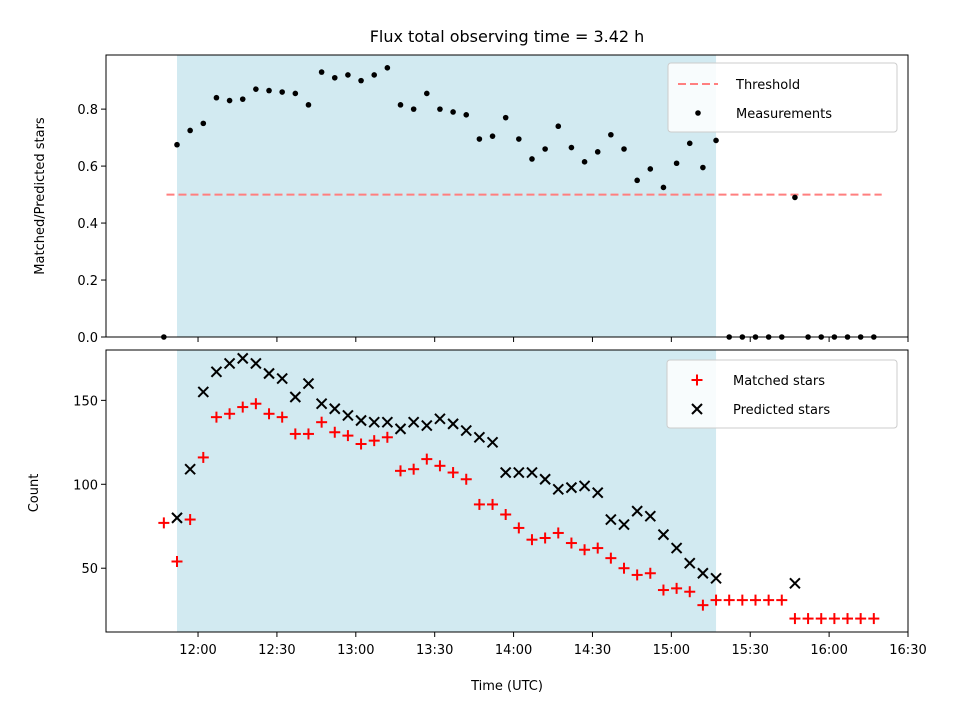 Image resolution: width=960 pixels, height=720 pixels. I want to click on top-legend: Threshold Measurements, so click(782, 97).